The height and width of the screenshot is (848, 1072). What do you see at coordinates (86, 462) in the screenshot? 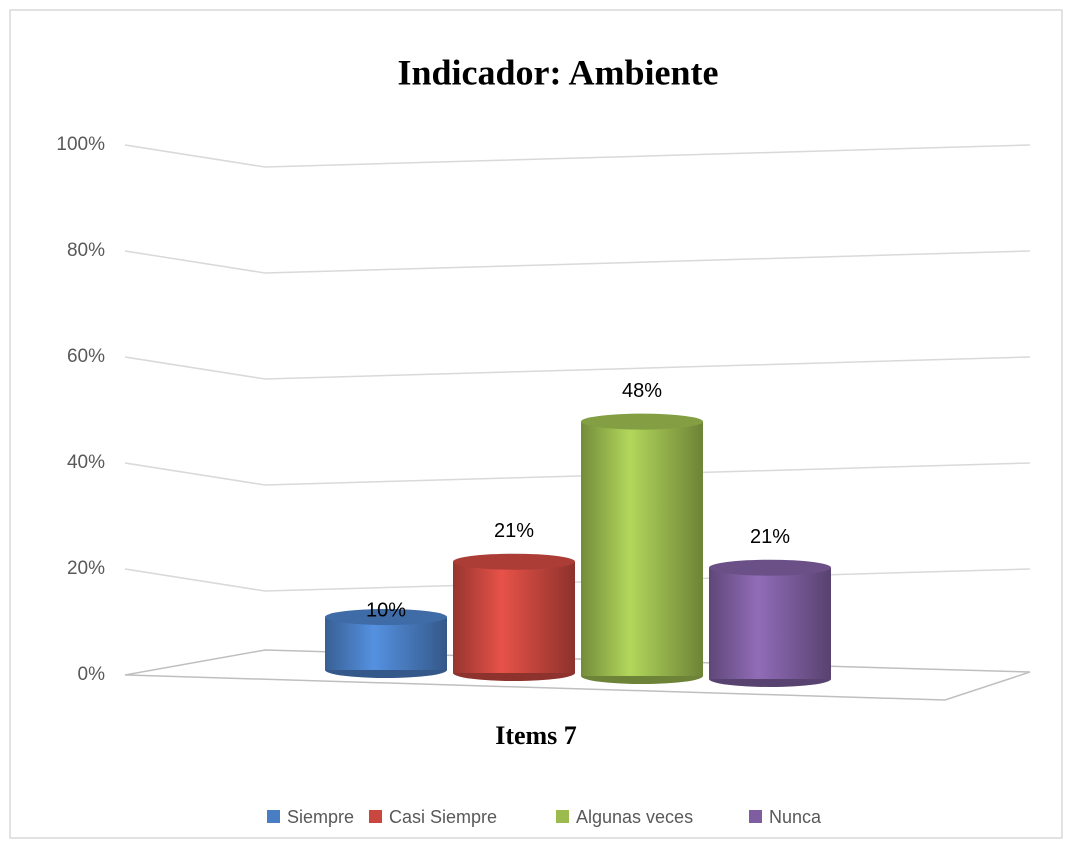
I see `y-tick-label: 40%` at bounding box center [86, 462].